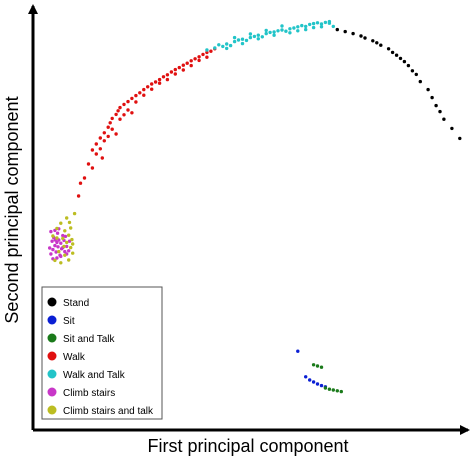 The height and width of the screenshot is (465, 474). I want to click on legend-label-stand: Stand, so click(76, 303).